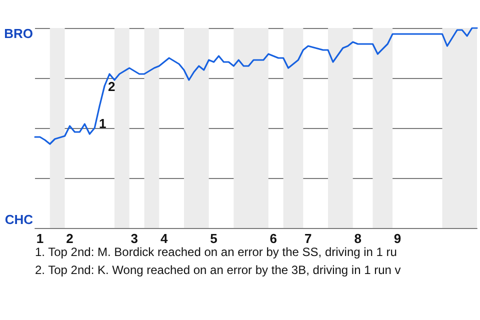 This screenshot has width=480, height=320. I want to click on text: 2. Top 2nd: K. Wong reached on an error by the 3B, driving in 1 run v, so click(218, 270).